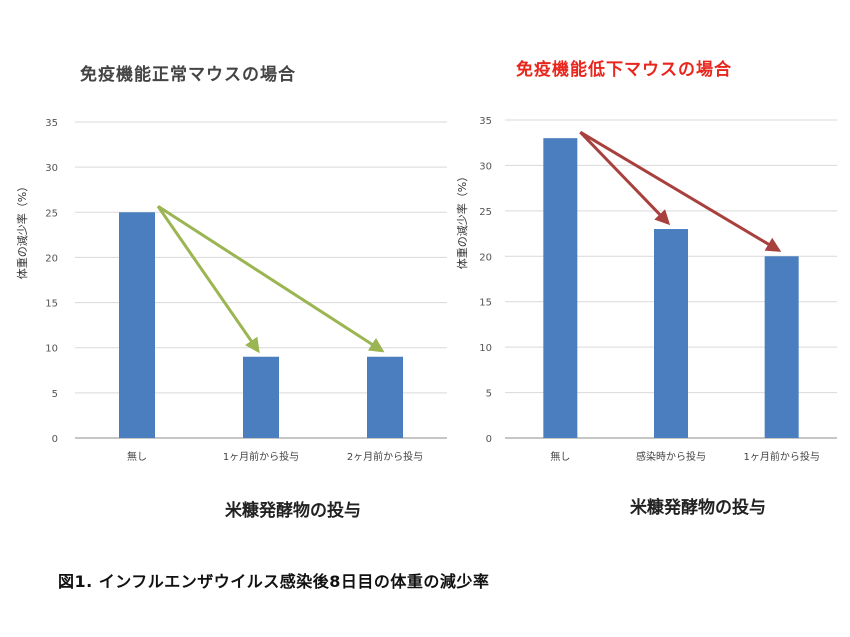 This screenshot has height=637, width=850. What do you see at coordinates (293, 511) in the screenshot?
I see `x-axis-label-left: 米糠発酵物の投与` at bounding box center [293, 511].